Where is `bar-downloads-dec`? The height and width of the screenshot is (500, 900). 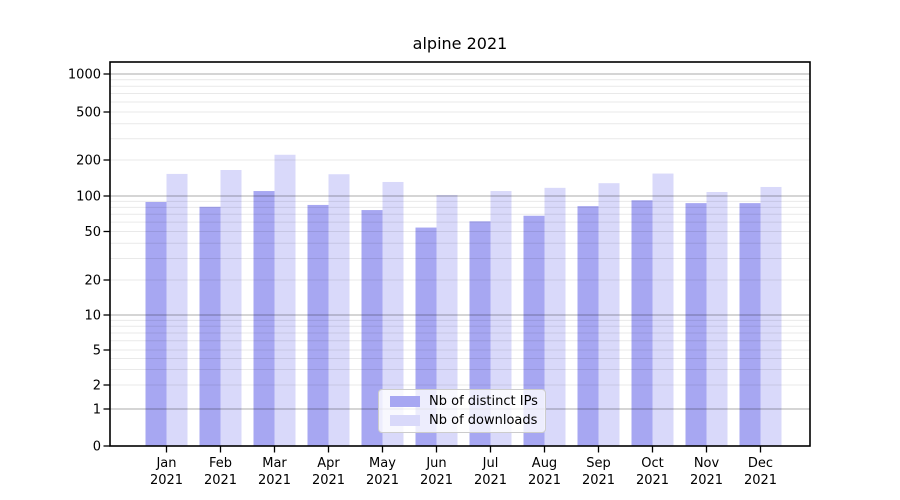
bar-downloads-dec is located at coordinates (771, 316).